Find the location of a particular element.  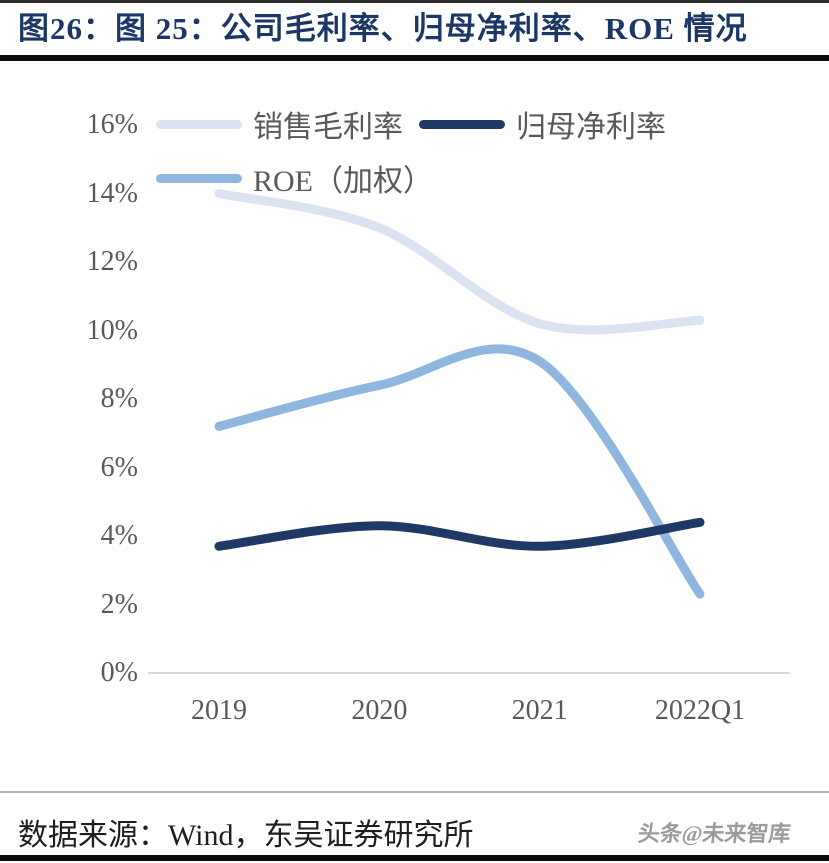

data-source-note: 数据来源：Wind，东吴证券研究所 is located at coordinates (246, 835).